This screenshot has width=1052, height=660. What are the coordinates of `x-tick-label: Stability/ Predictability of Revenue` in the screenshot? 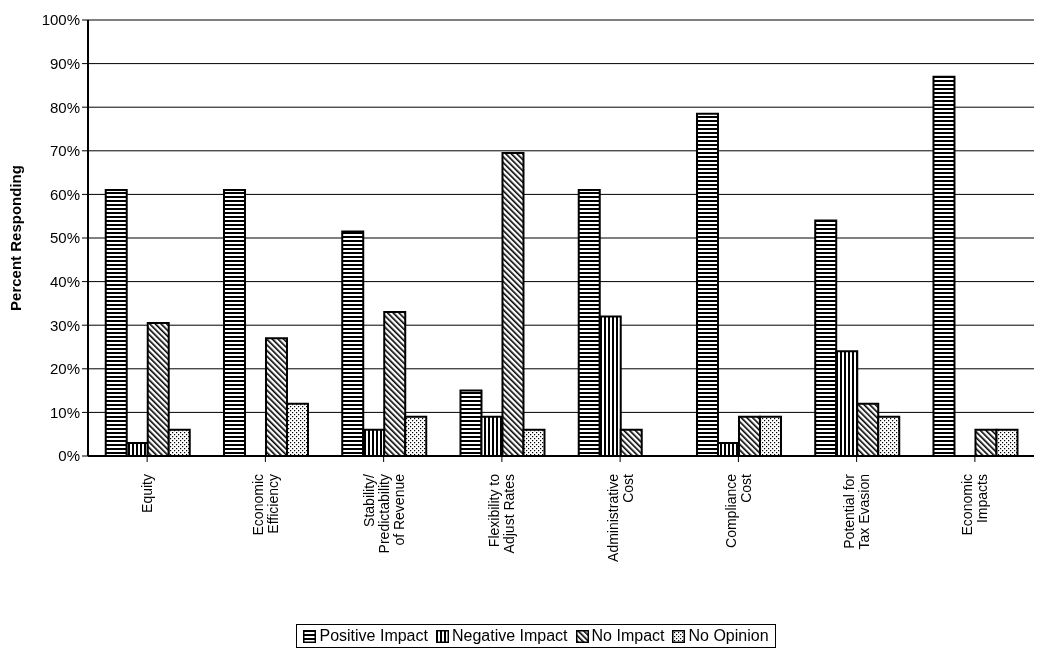 It's located at (383, 513).